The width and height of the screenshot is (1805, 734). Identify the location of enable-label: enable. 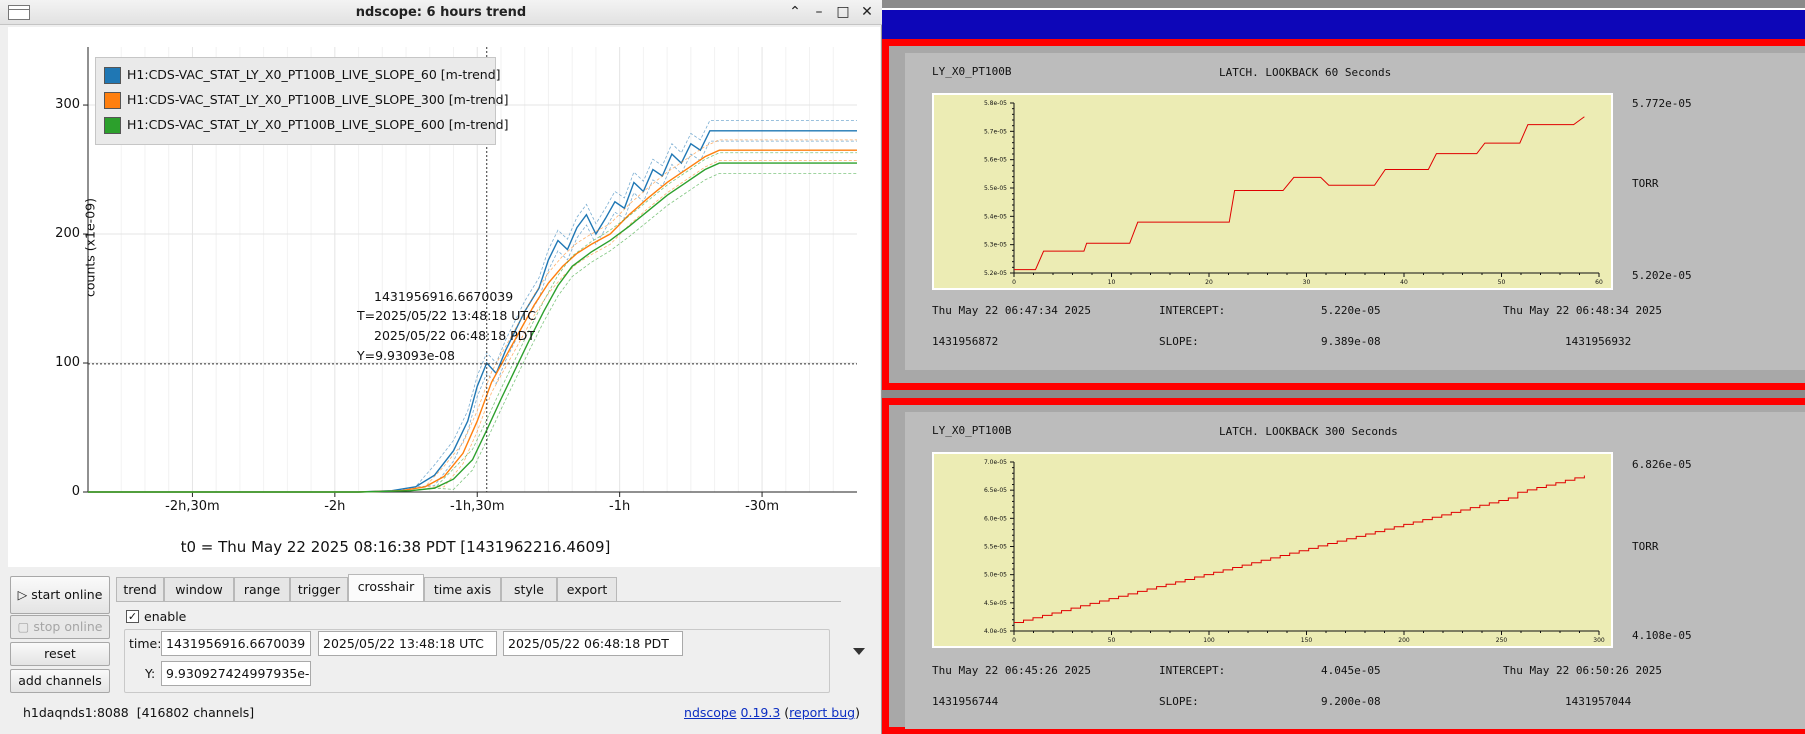
(165, 616).